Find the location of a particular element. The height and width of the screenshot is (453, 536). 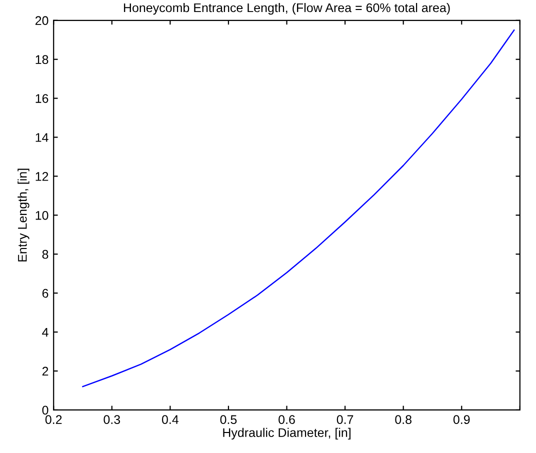

y-axis-title: Entry Length, [in] is located at coordinates (24, 215).